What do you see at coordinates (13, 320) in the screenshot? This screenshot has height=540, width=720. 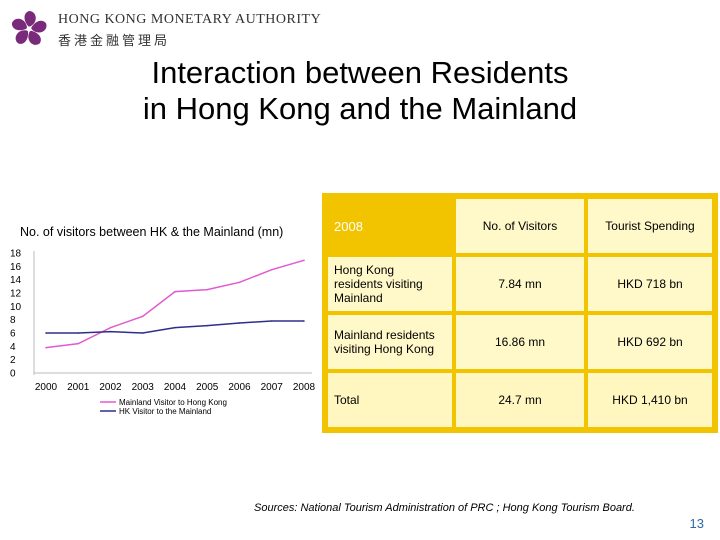 I see `y-tick-label: 8` at bounding box center [13, 320].